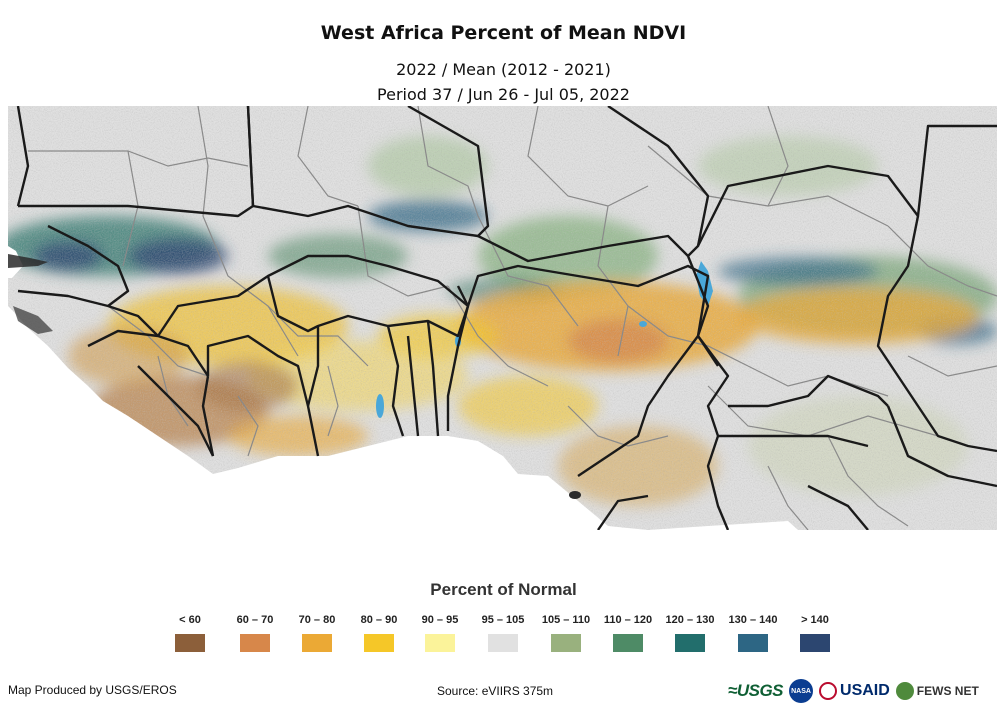 This screenshot has width=1007, height=715. What do you see at coordinates (92, 690) in the screenshot?
I see `map-credit: Map Produced by USGS/EROS` at bounding box center [92, 690].